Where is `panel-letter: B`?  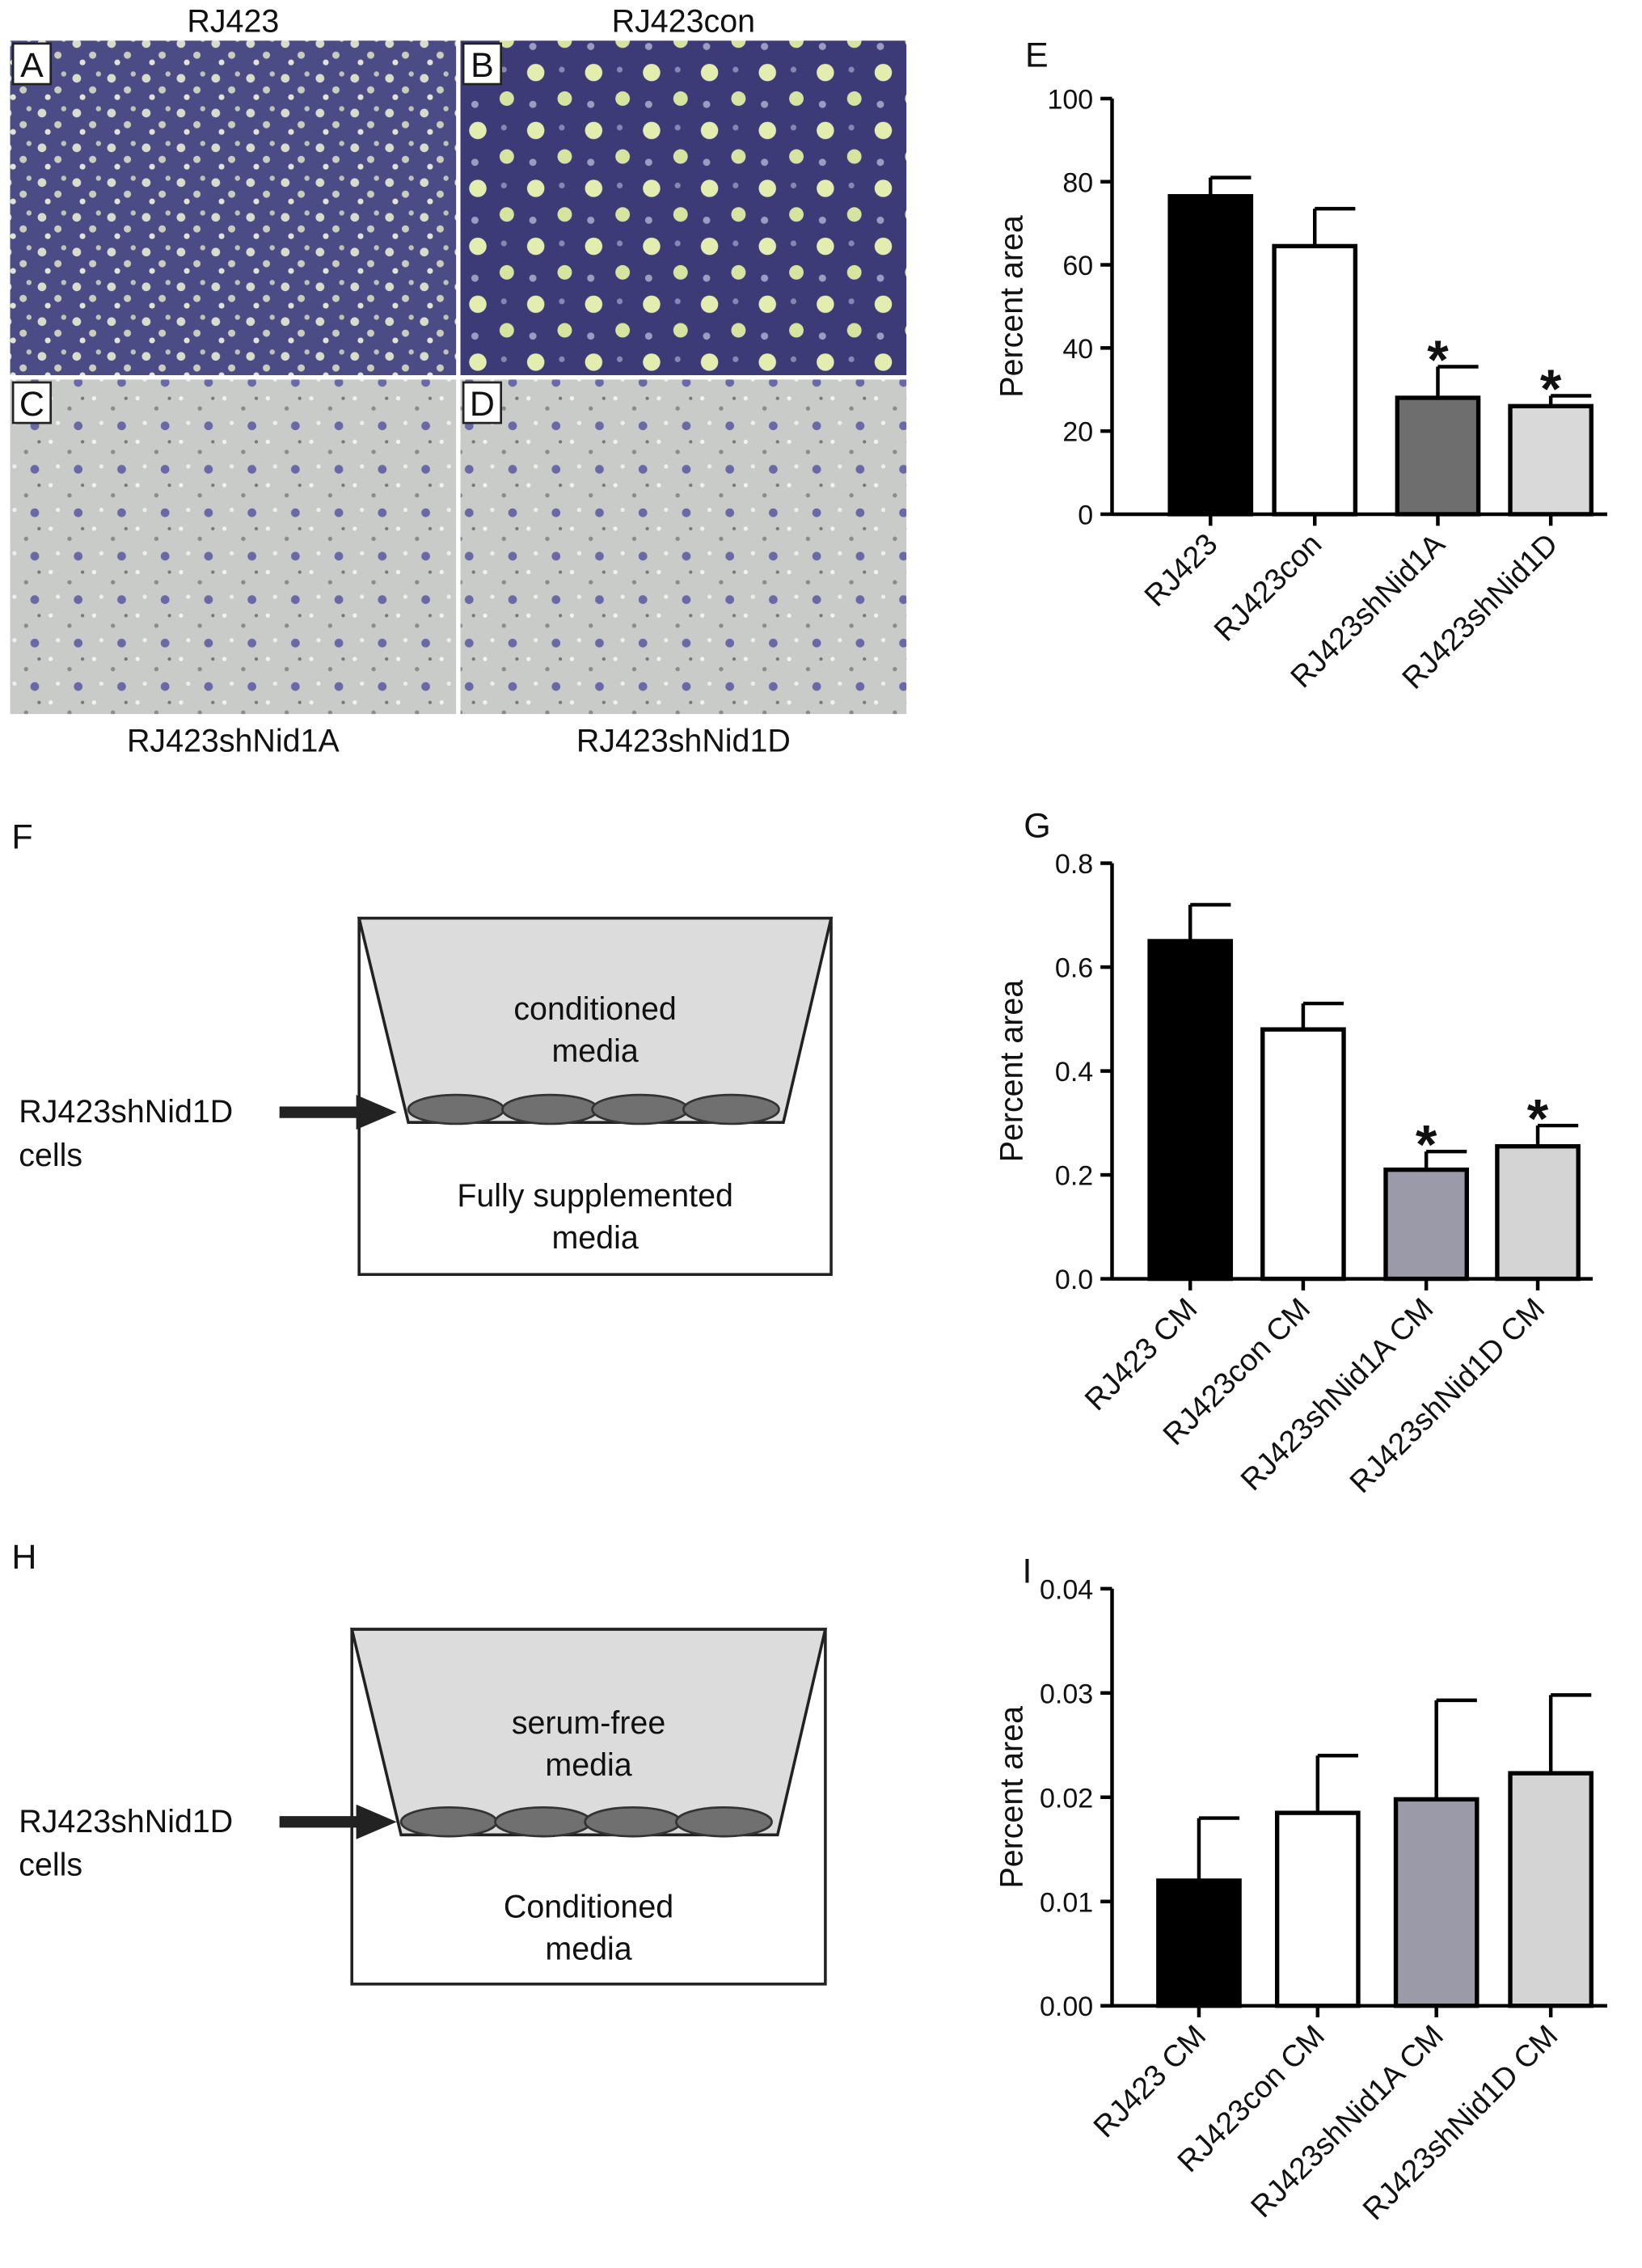 panel-letter: B is located at coordinates (482, 65).